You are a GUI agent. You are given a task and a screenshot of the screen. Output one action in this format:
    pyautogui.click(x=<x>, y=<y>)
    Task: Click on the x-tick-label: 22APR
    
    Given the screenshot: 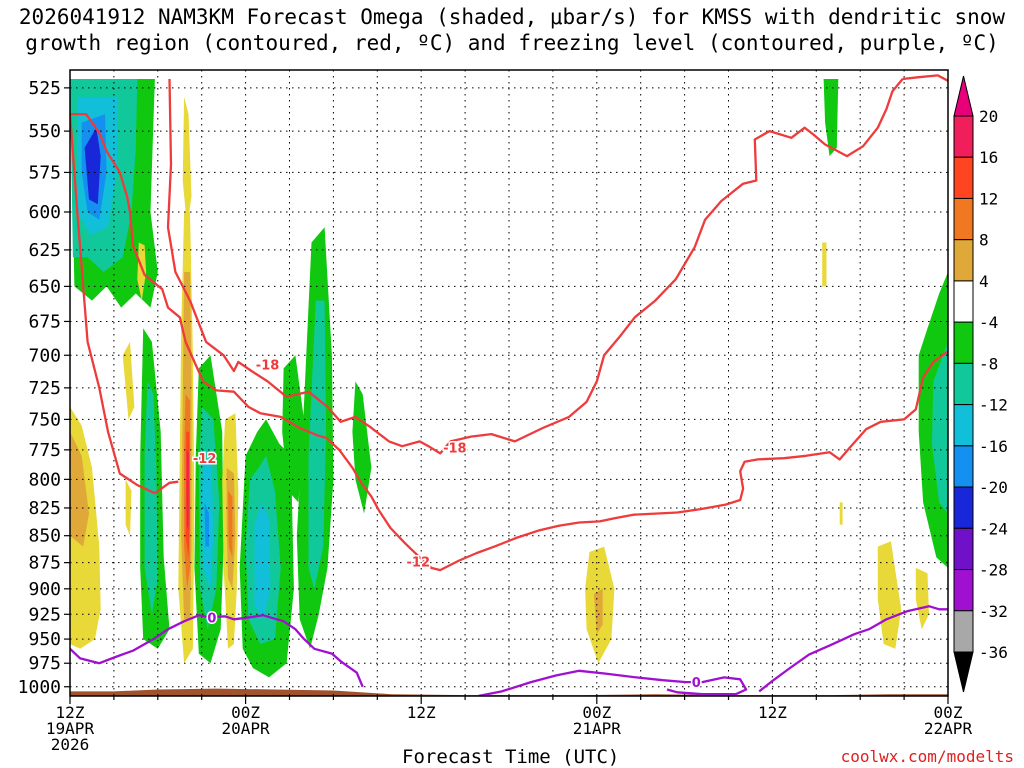 What is the action you would take?
    pyautogui.click(x=948, y=728)
    